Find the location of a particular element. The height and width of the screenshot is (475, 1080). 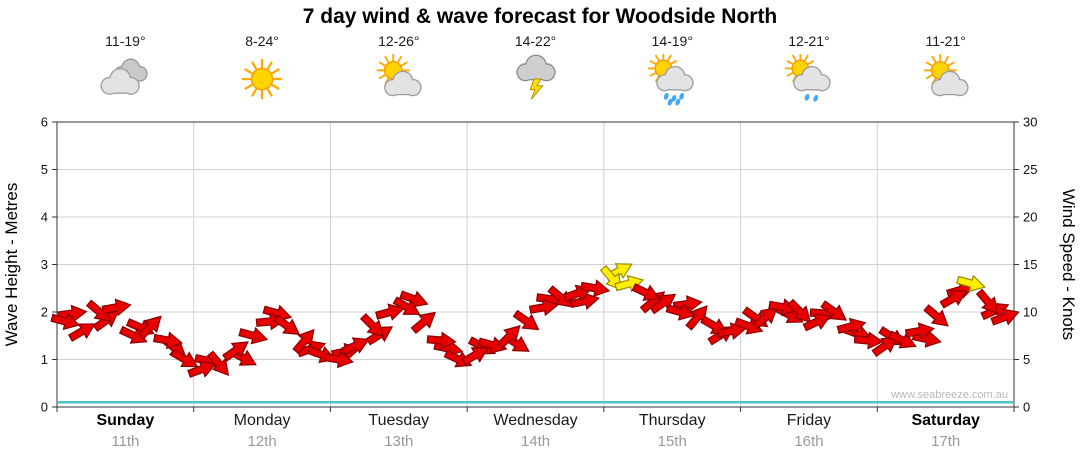

day-forecast-column: 11-19° is located at coordinates (125, 69).